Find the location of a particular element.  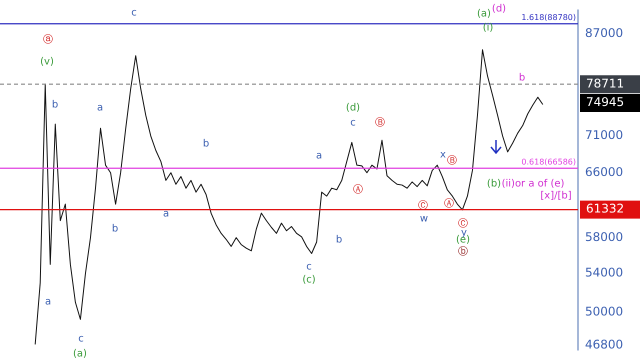

ref-line-label: 1.618(88780) is located at coordinates (548, 17).